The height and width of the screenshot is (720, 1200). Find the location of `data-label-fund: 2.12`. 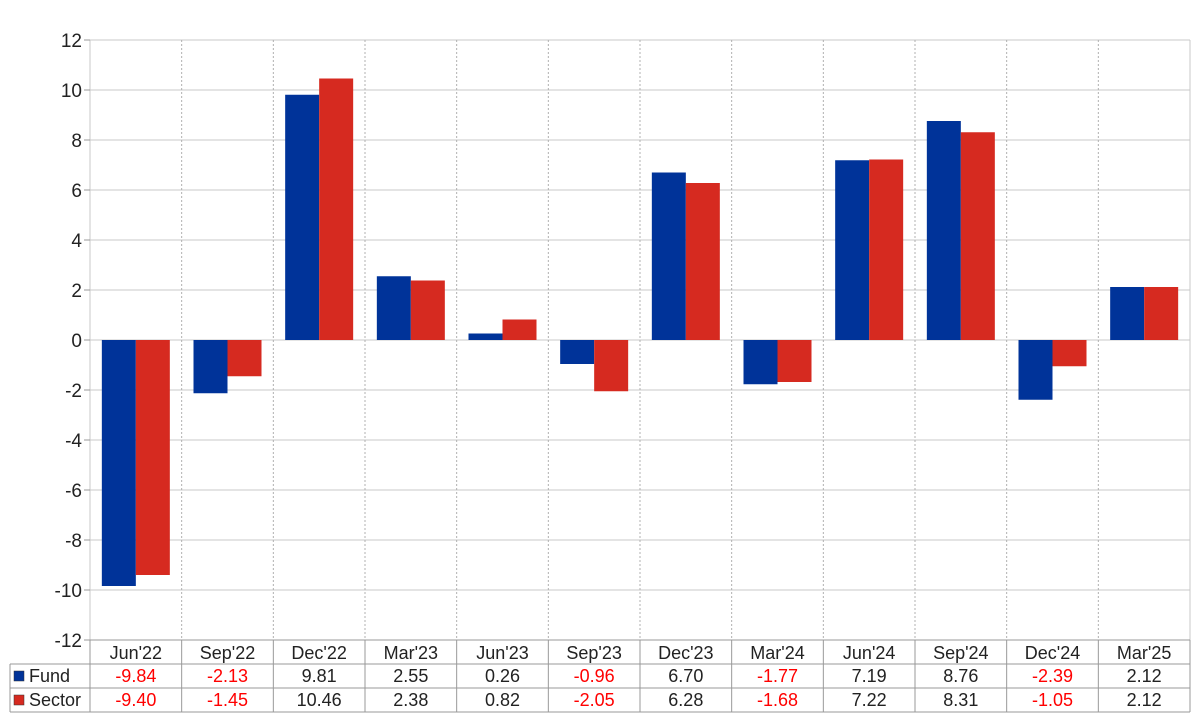

data-label-fund: 2.12 is located at coordinates (1144, 676).